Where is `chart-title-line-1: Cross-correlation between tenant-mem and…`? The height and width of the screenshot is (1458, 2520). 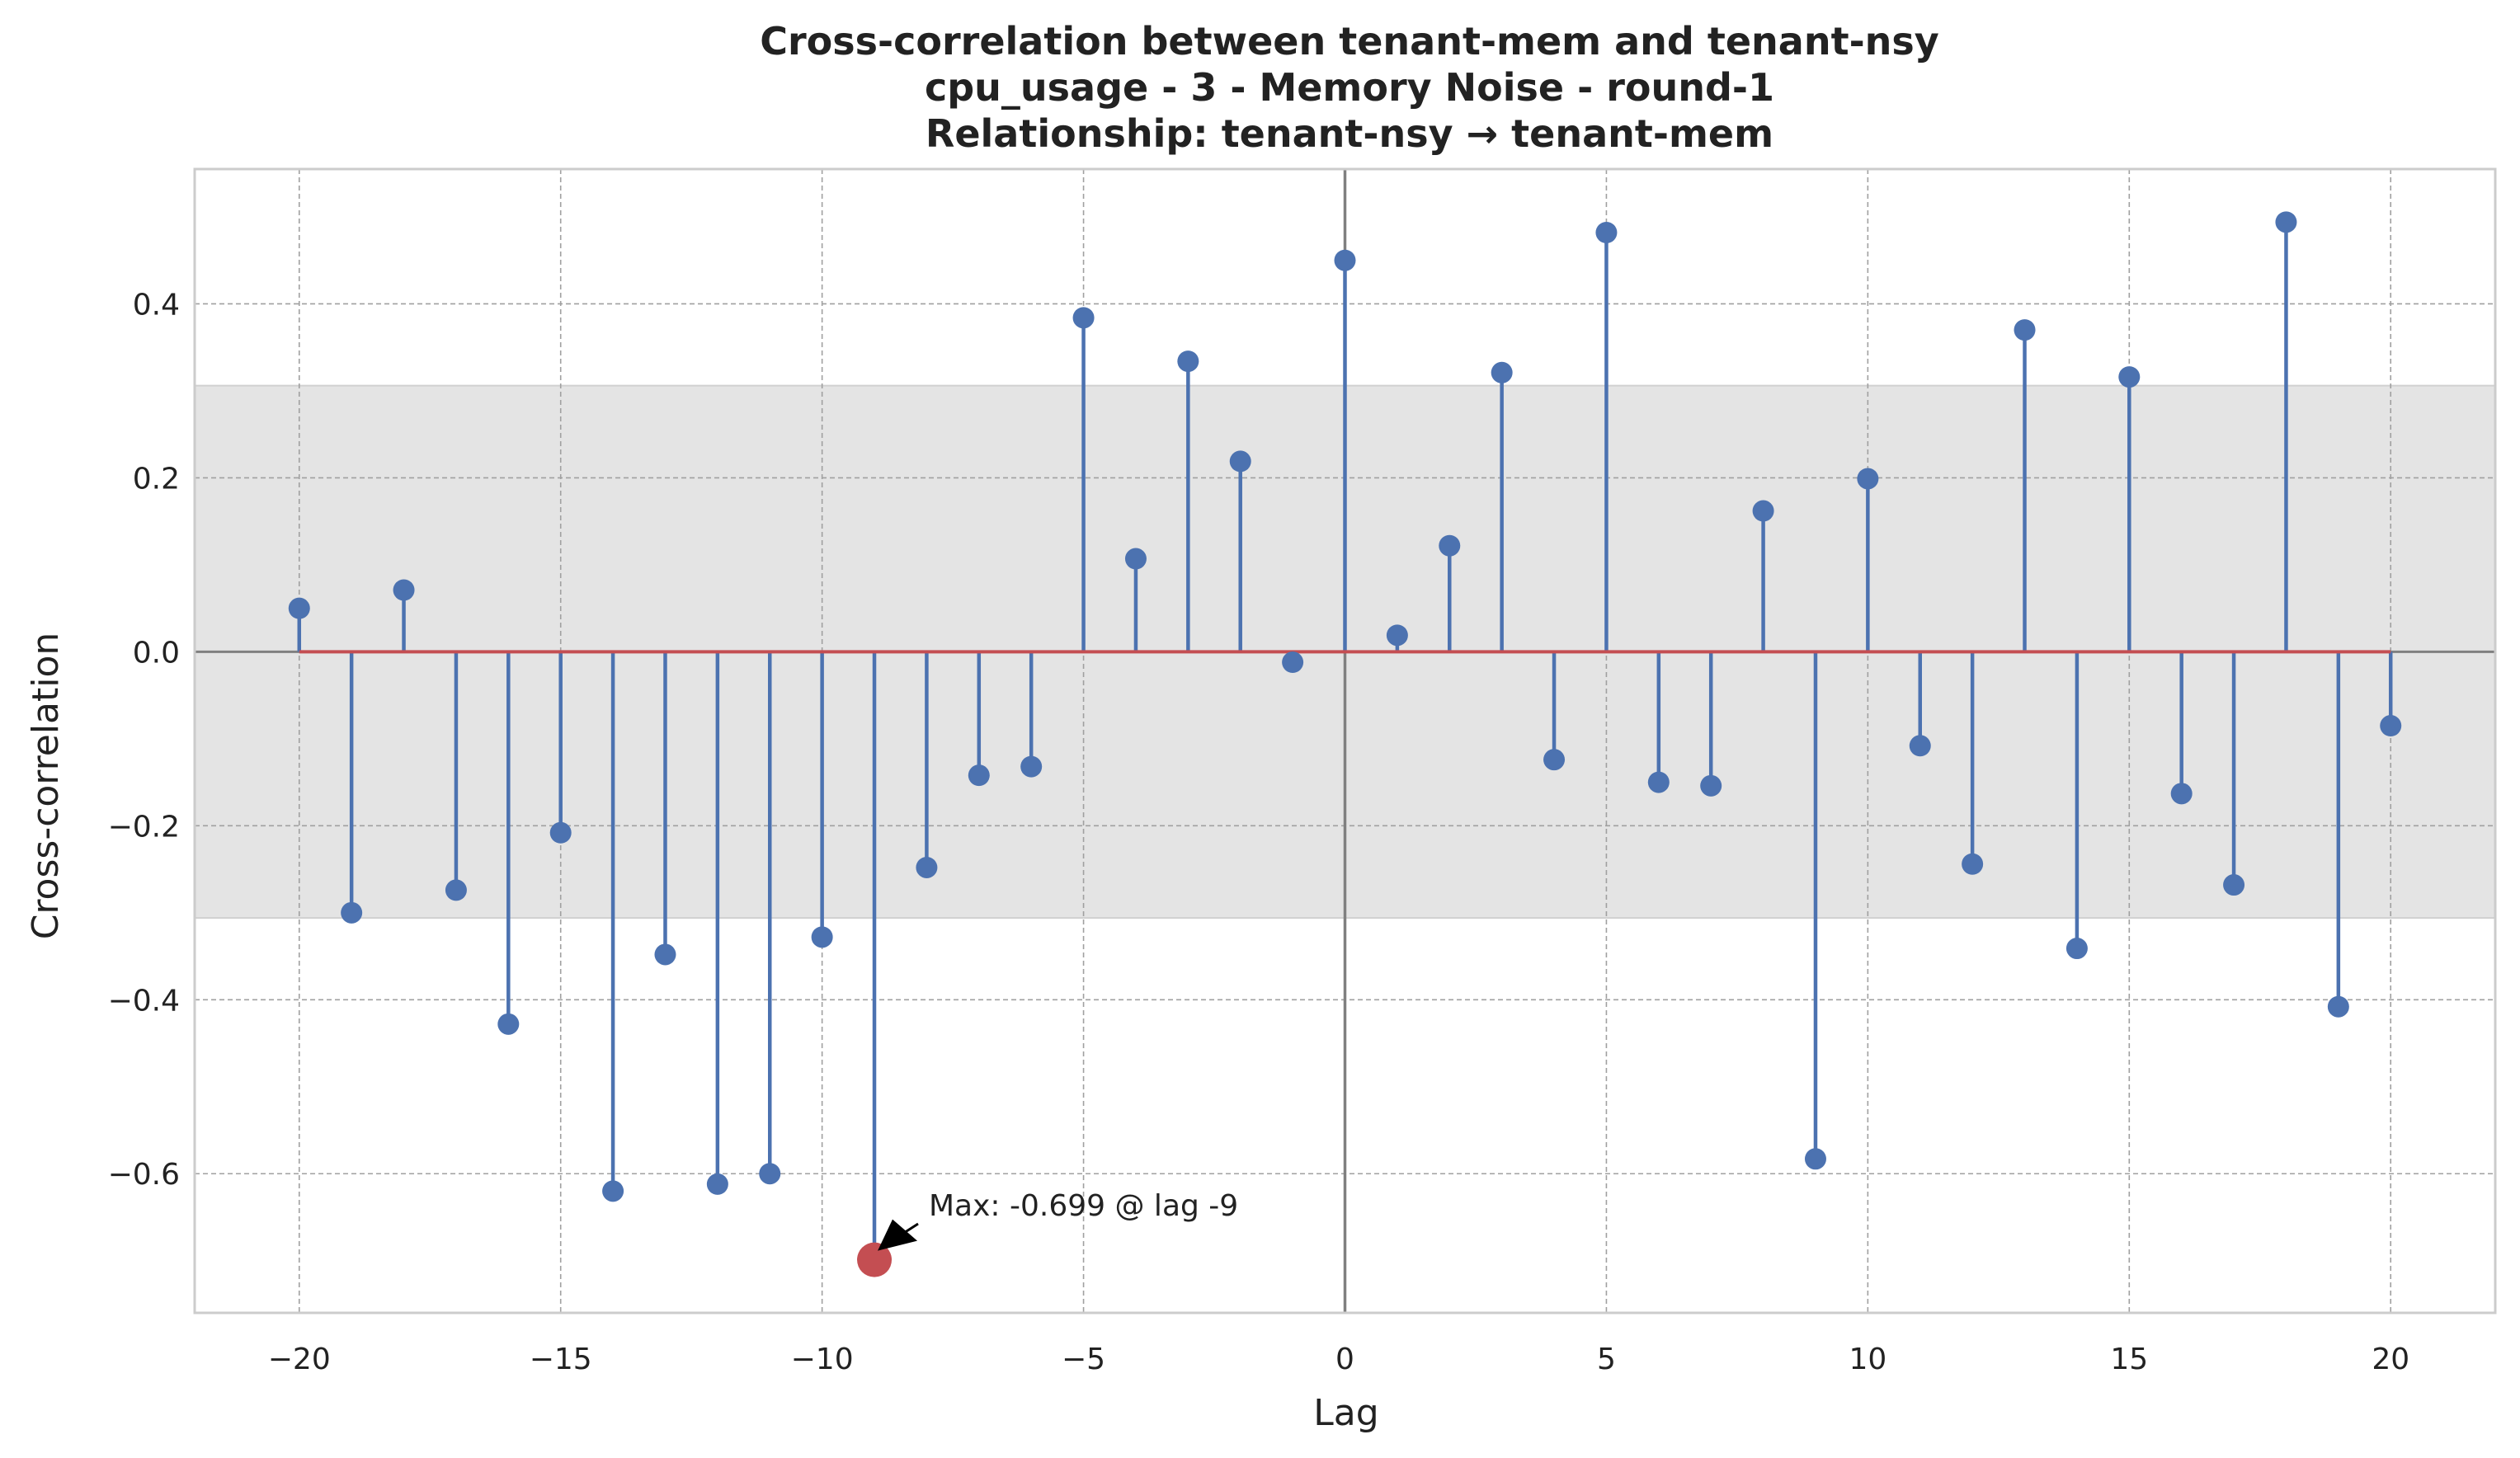 chart-title-line-1: Cross-correlation between tenant-mem and… is located at coordinates (1349, 41).